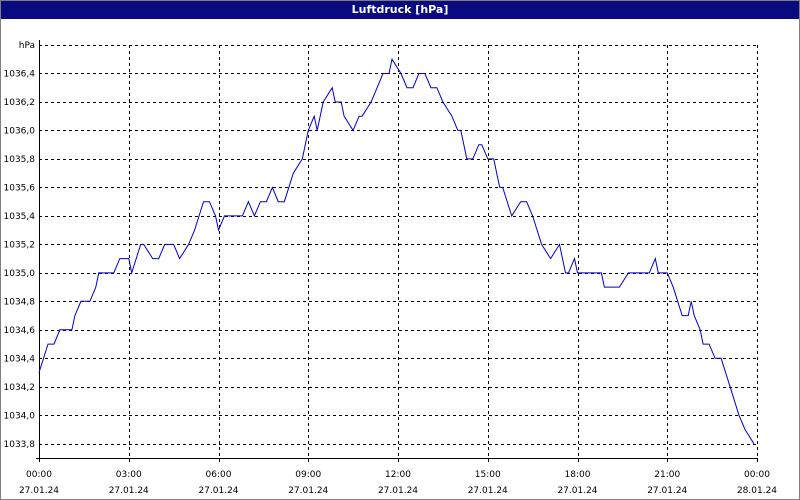 The image size is (800, 500). What do you see at coordinates (398, 475) in the screenshot?
I see `x-tick-time: 12:00` at bounding box center [398, 475].